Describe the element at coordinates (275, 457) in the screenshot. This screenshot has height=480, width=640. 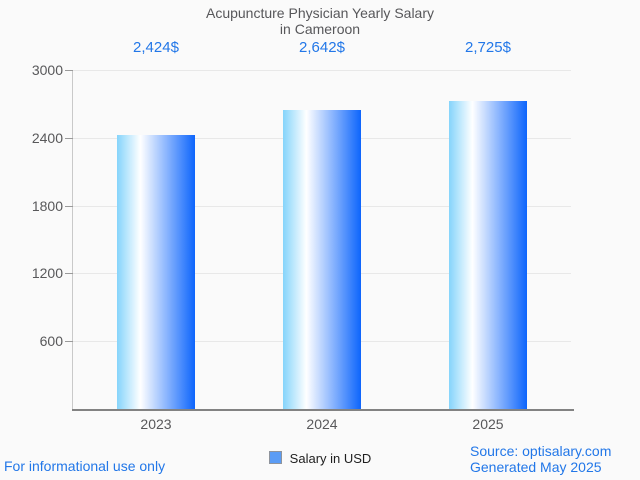
I see `legend-marker-icon` at that location.